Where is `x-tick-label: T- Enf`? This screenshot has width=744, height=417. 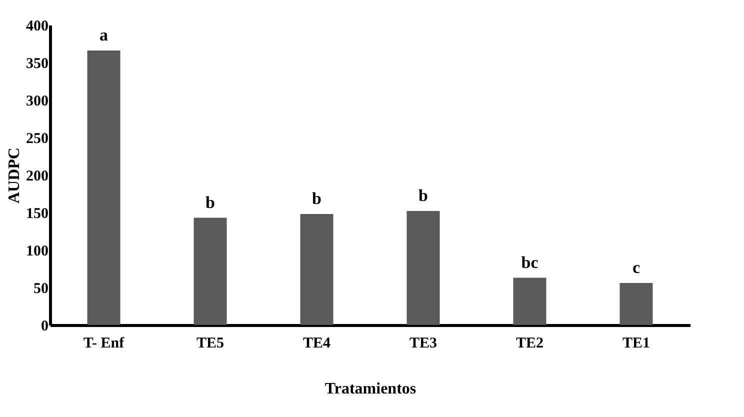
x-tick-label: T- Enf is located at coordinates (104, 344).